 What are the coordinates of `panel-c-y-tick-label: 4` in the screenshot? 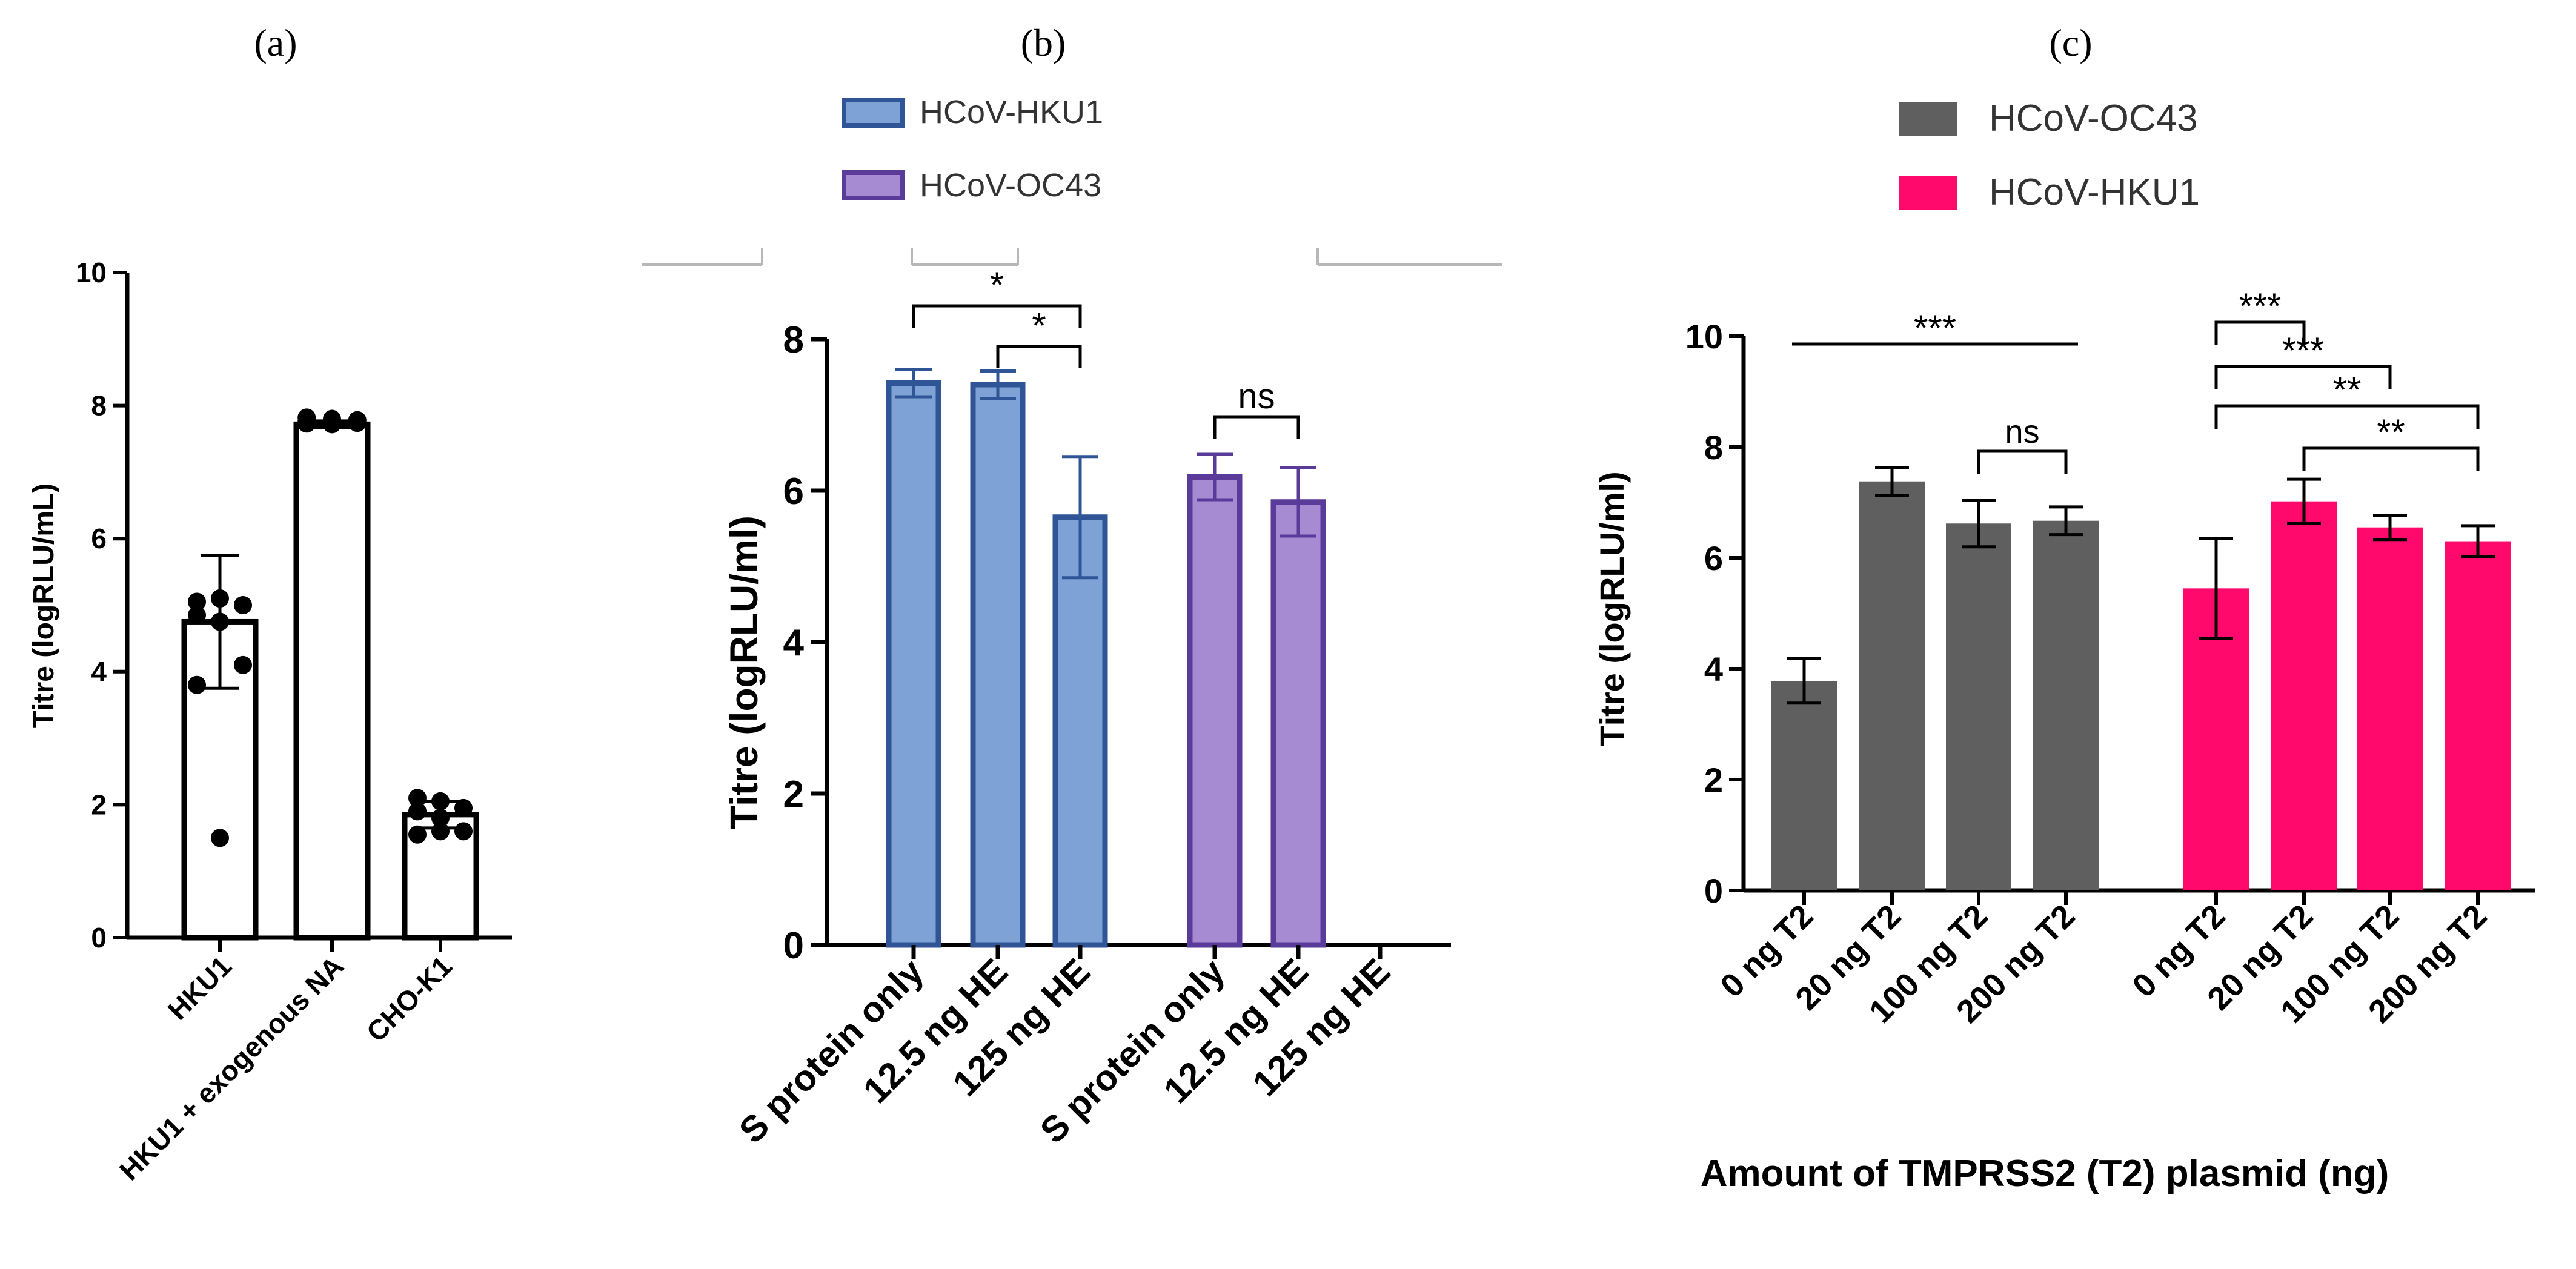 It's located at (1713, 669).